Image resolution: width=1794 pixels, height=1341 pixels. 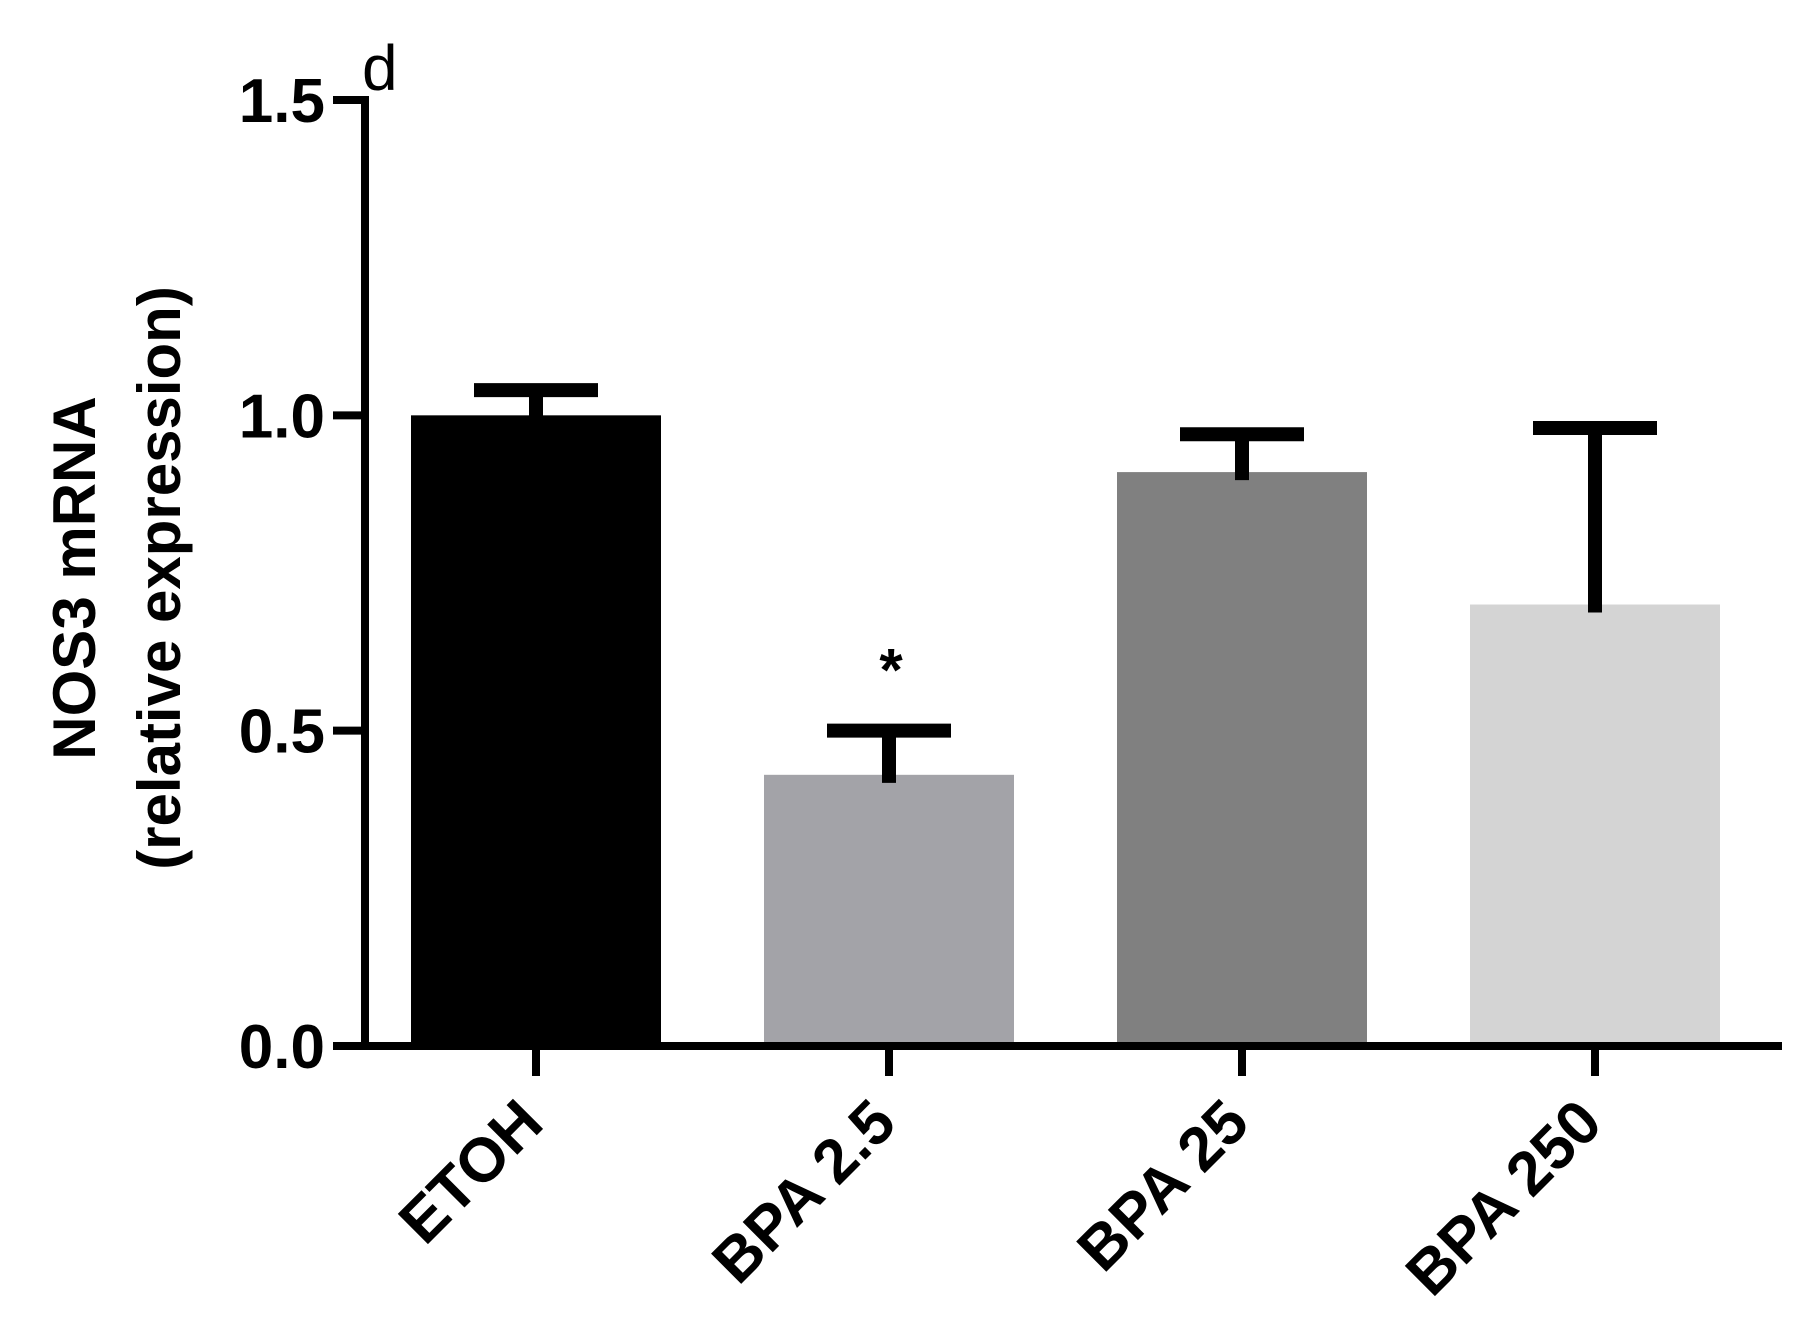 What do you see at coordinates (804, 1192) in the screenshot?
I see `x-tick-label: BPA 2.5` at bounding box center [804, 1192].